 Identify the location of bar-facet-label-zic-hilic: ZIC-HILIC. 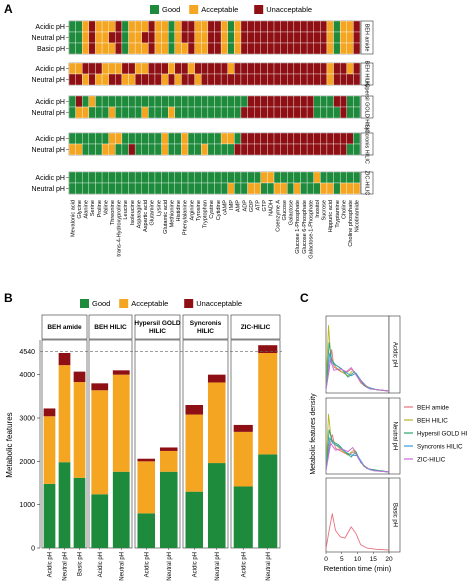
(256, 327).